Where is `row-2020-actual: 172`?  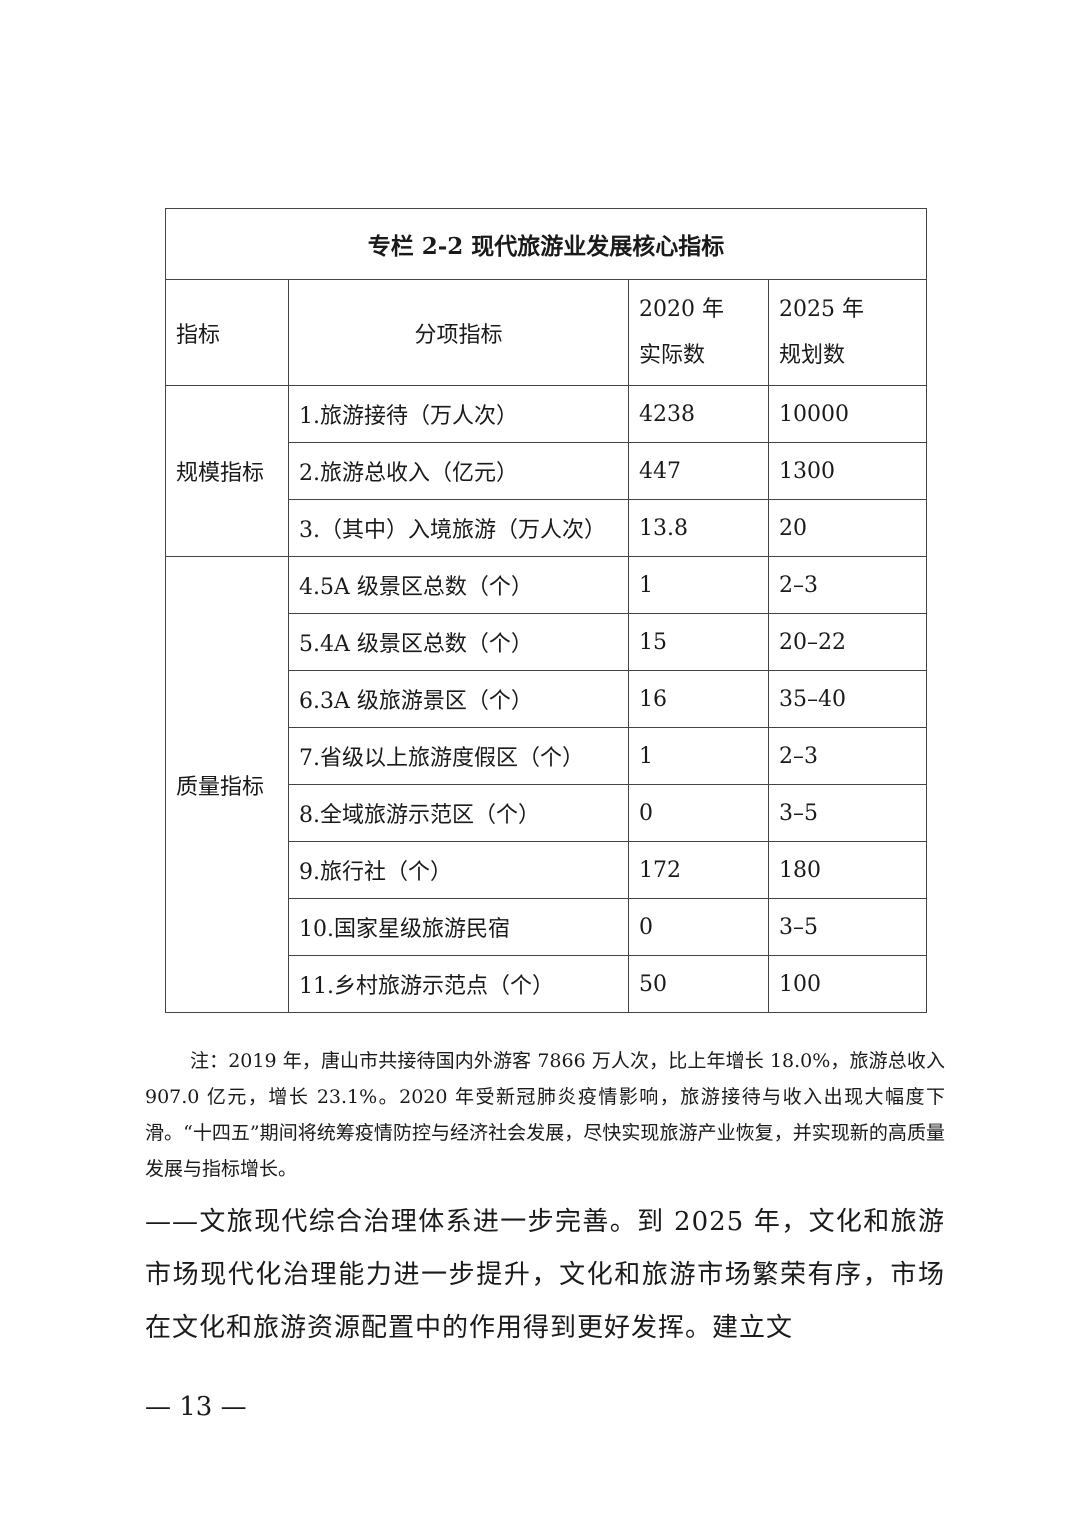 row-2020-actual: 172 is located at coordinates (698, 870).